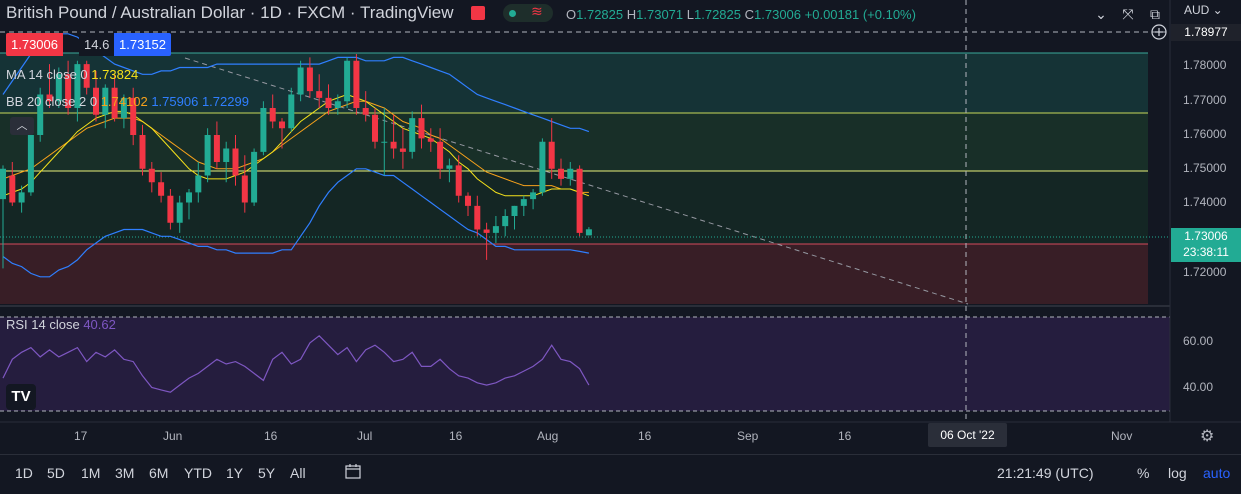 Image resolution: width=1241 pixels, height=494 pixels. Describe the element at coordinates (159, 473) in the screenshot. I see `range-6m-button: 6M` at that location.